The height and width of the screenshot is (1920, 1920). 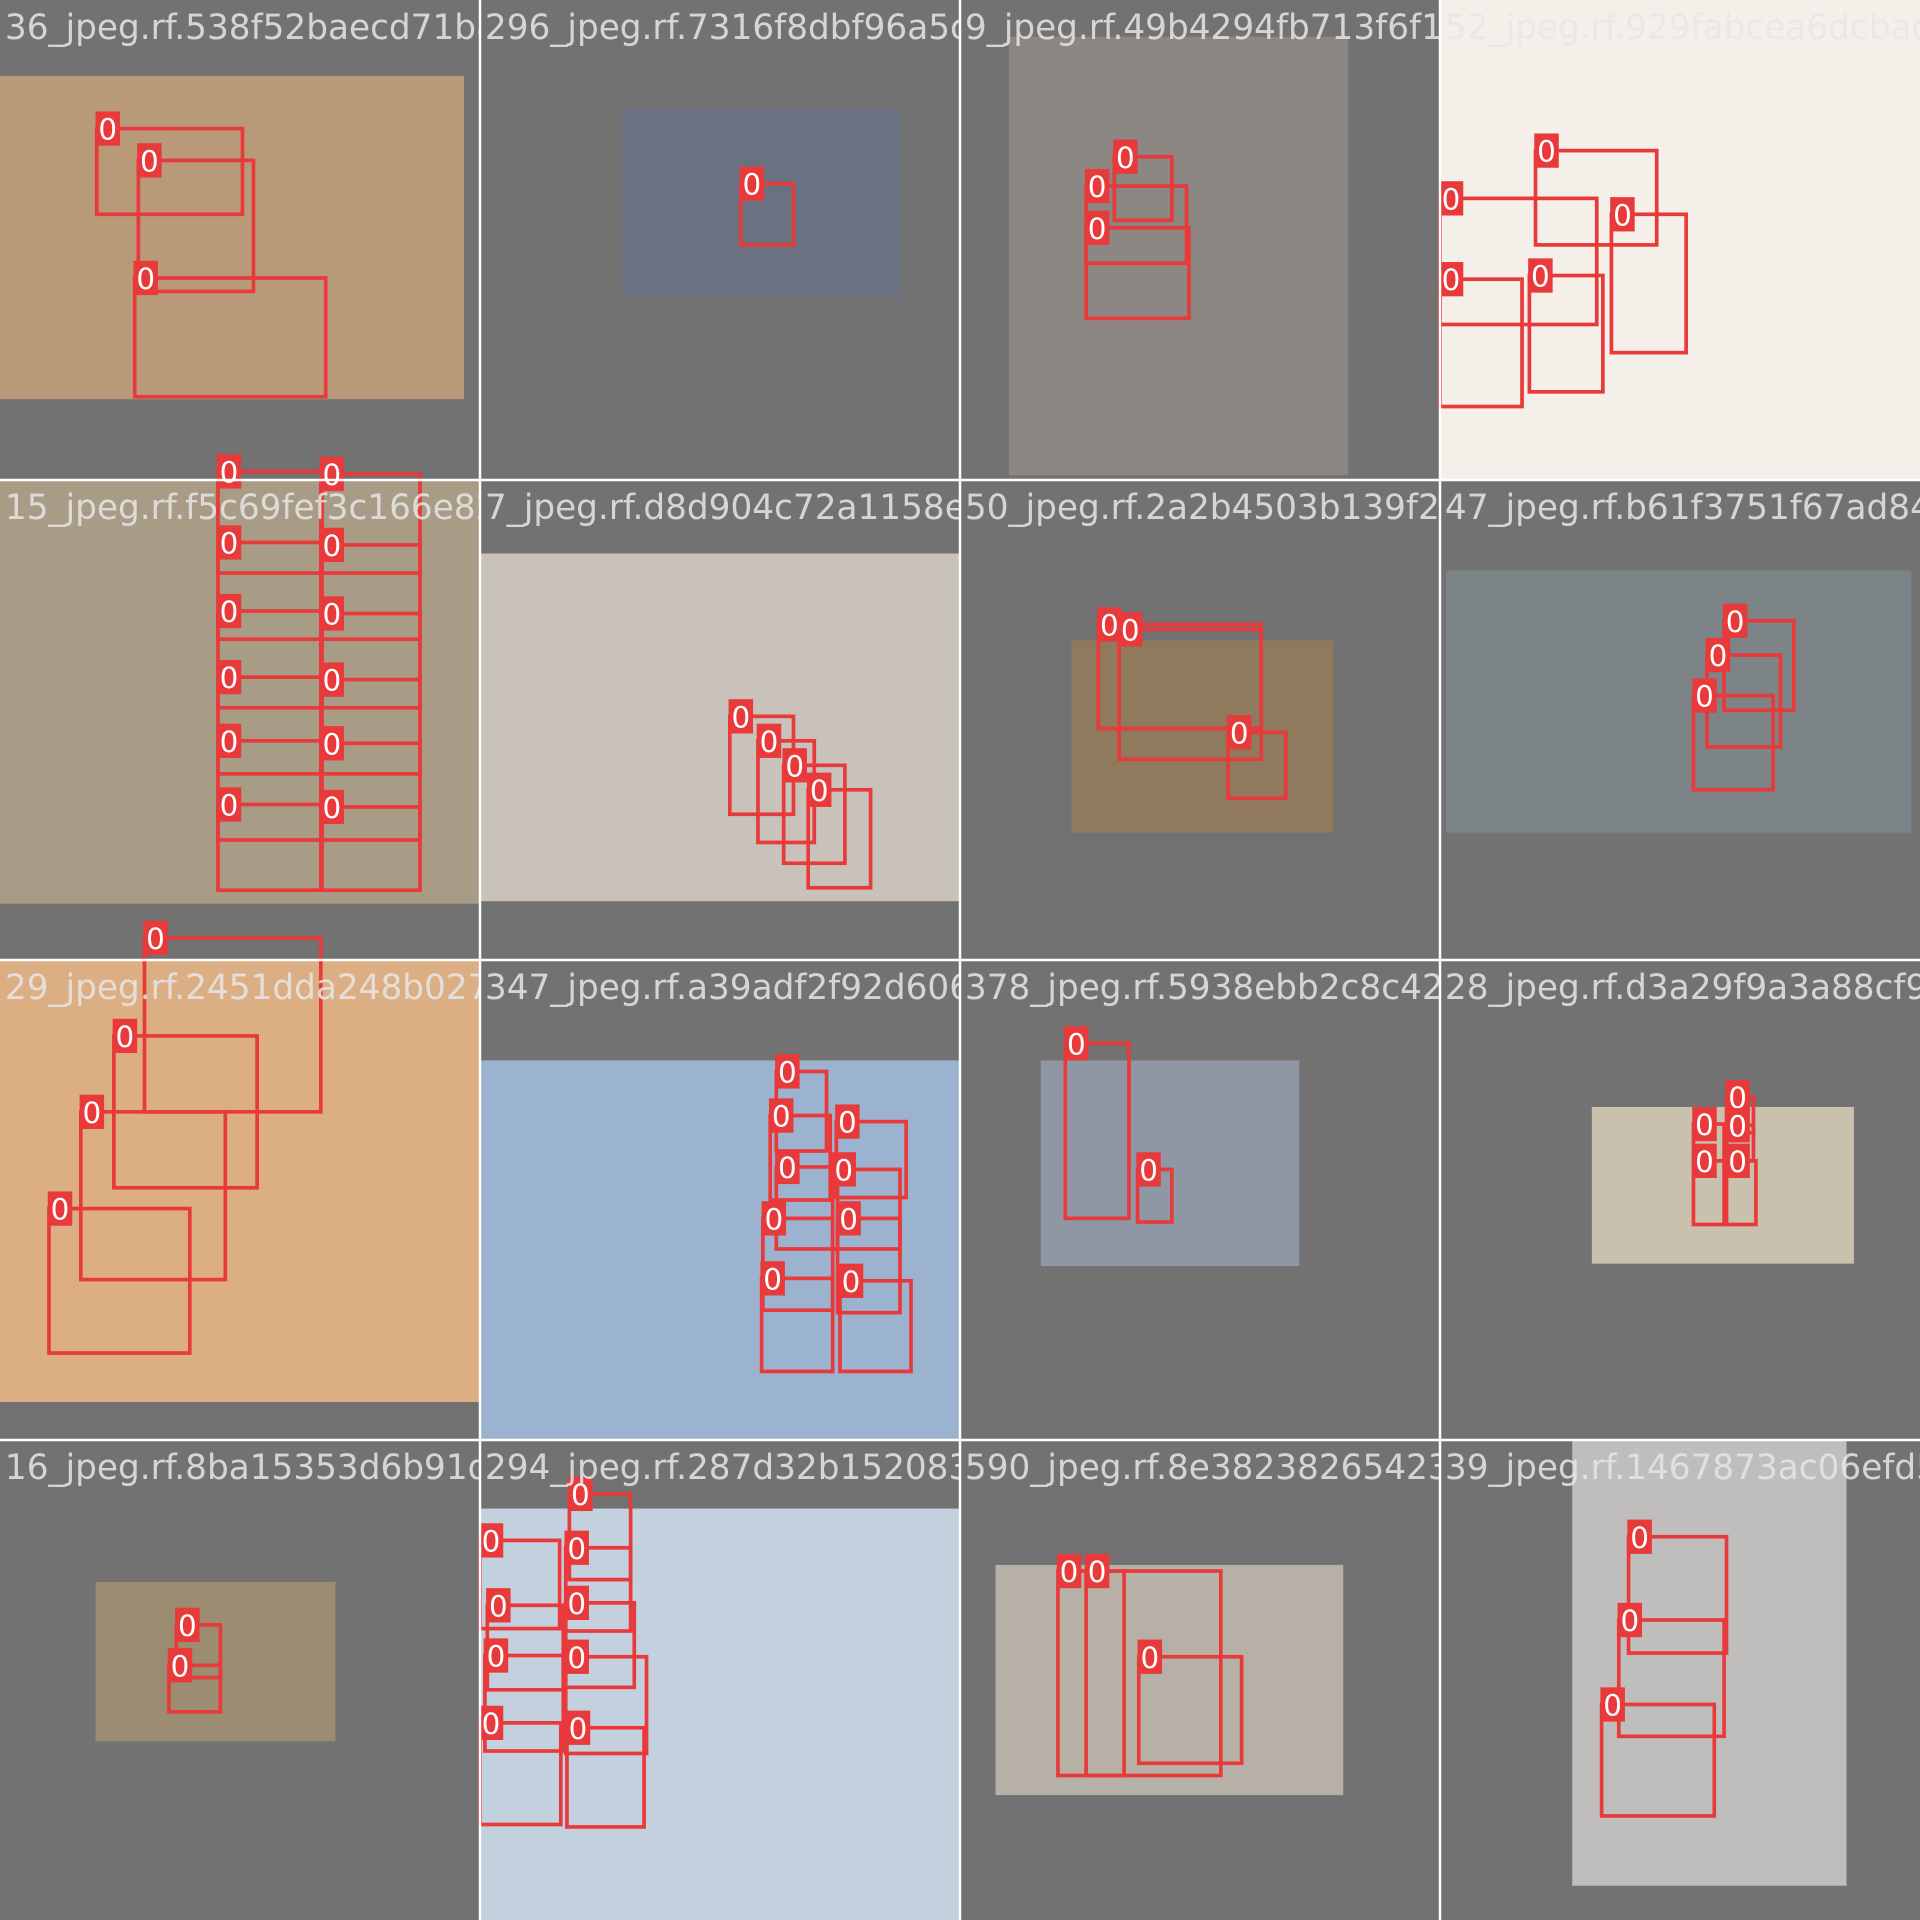 What do you see at coordinates (258, 1468) in the screenshot?
I see `filename: 16_jpeg.rf.8ba15353d6b91d2` at bounding box center [258, 1468].